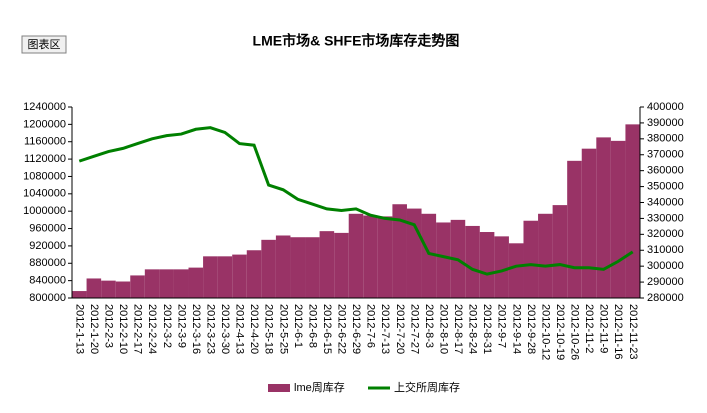  What do you see at coordinates (342, 329) in the screenshot?
I see `x-tick-label: 2012-6-22` at bounding box center [342, 329].